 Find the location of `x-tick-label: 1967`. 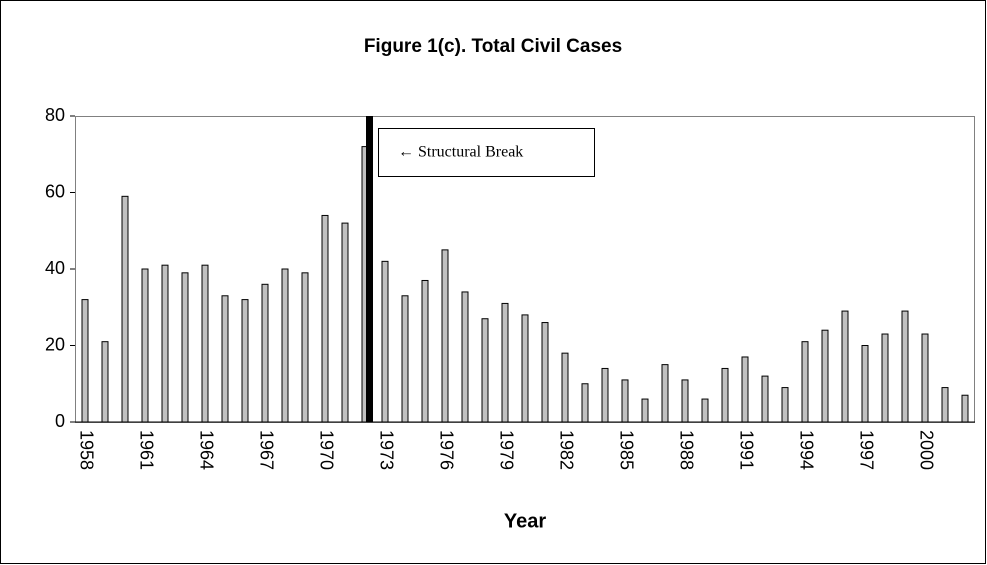

x-tick-label: 1967 is located at coordinates (266, 450).